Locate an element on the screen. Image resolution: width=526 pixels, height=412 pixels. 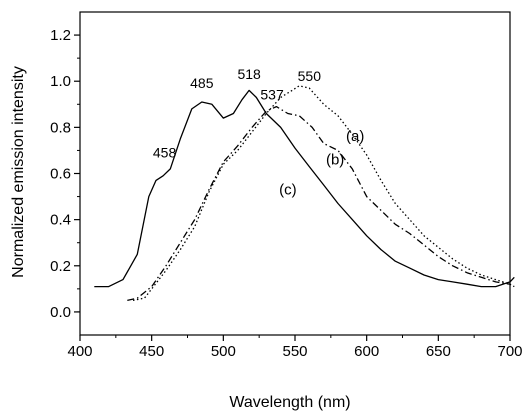
peak-label: 458 is located at coordinates (165, 152).